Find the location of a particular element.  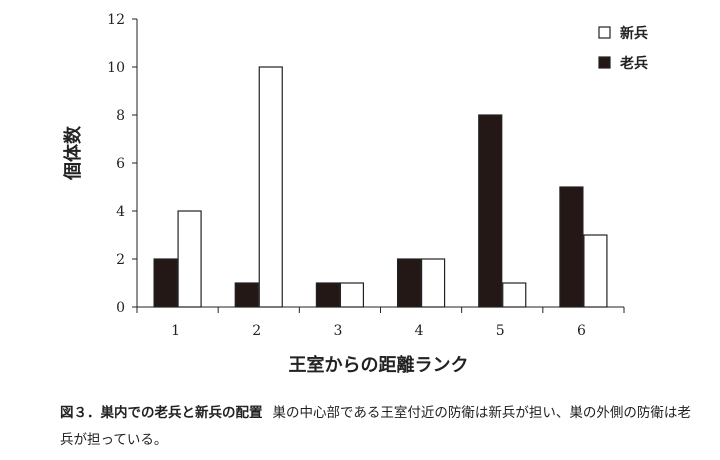

x-tick-label: 6 is located at coordinates (581, 331).